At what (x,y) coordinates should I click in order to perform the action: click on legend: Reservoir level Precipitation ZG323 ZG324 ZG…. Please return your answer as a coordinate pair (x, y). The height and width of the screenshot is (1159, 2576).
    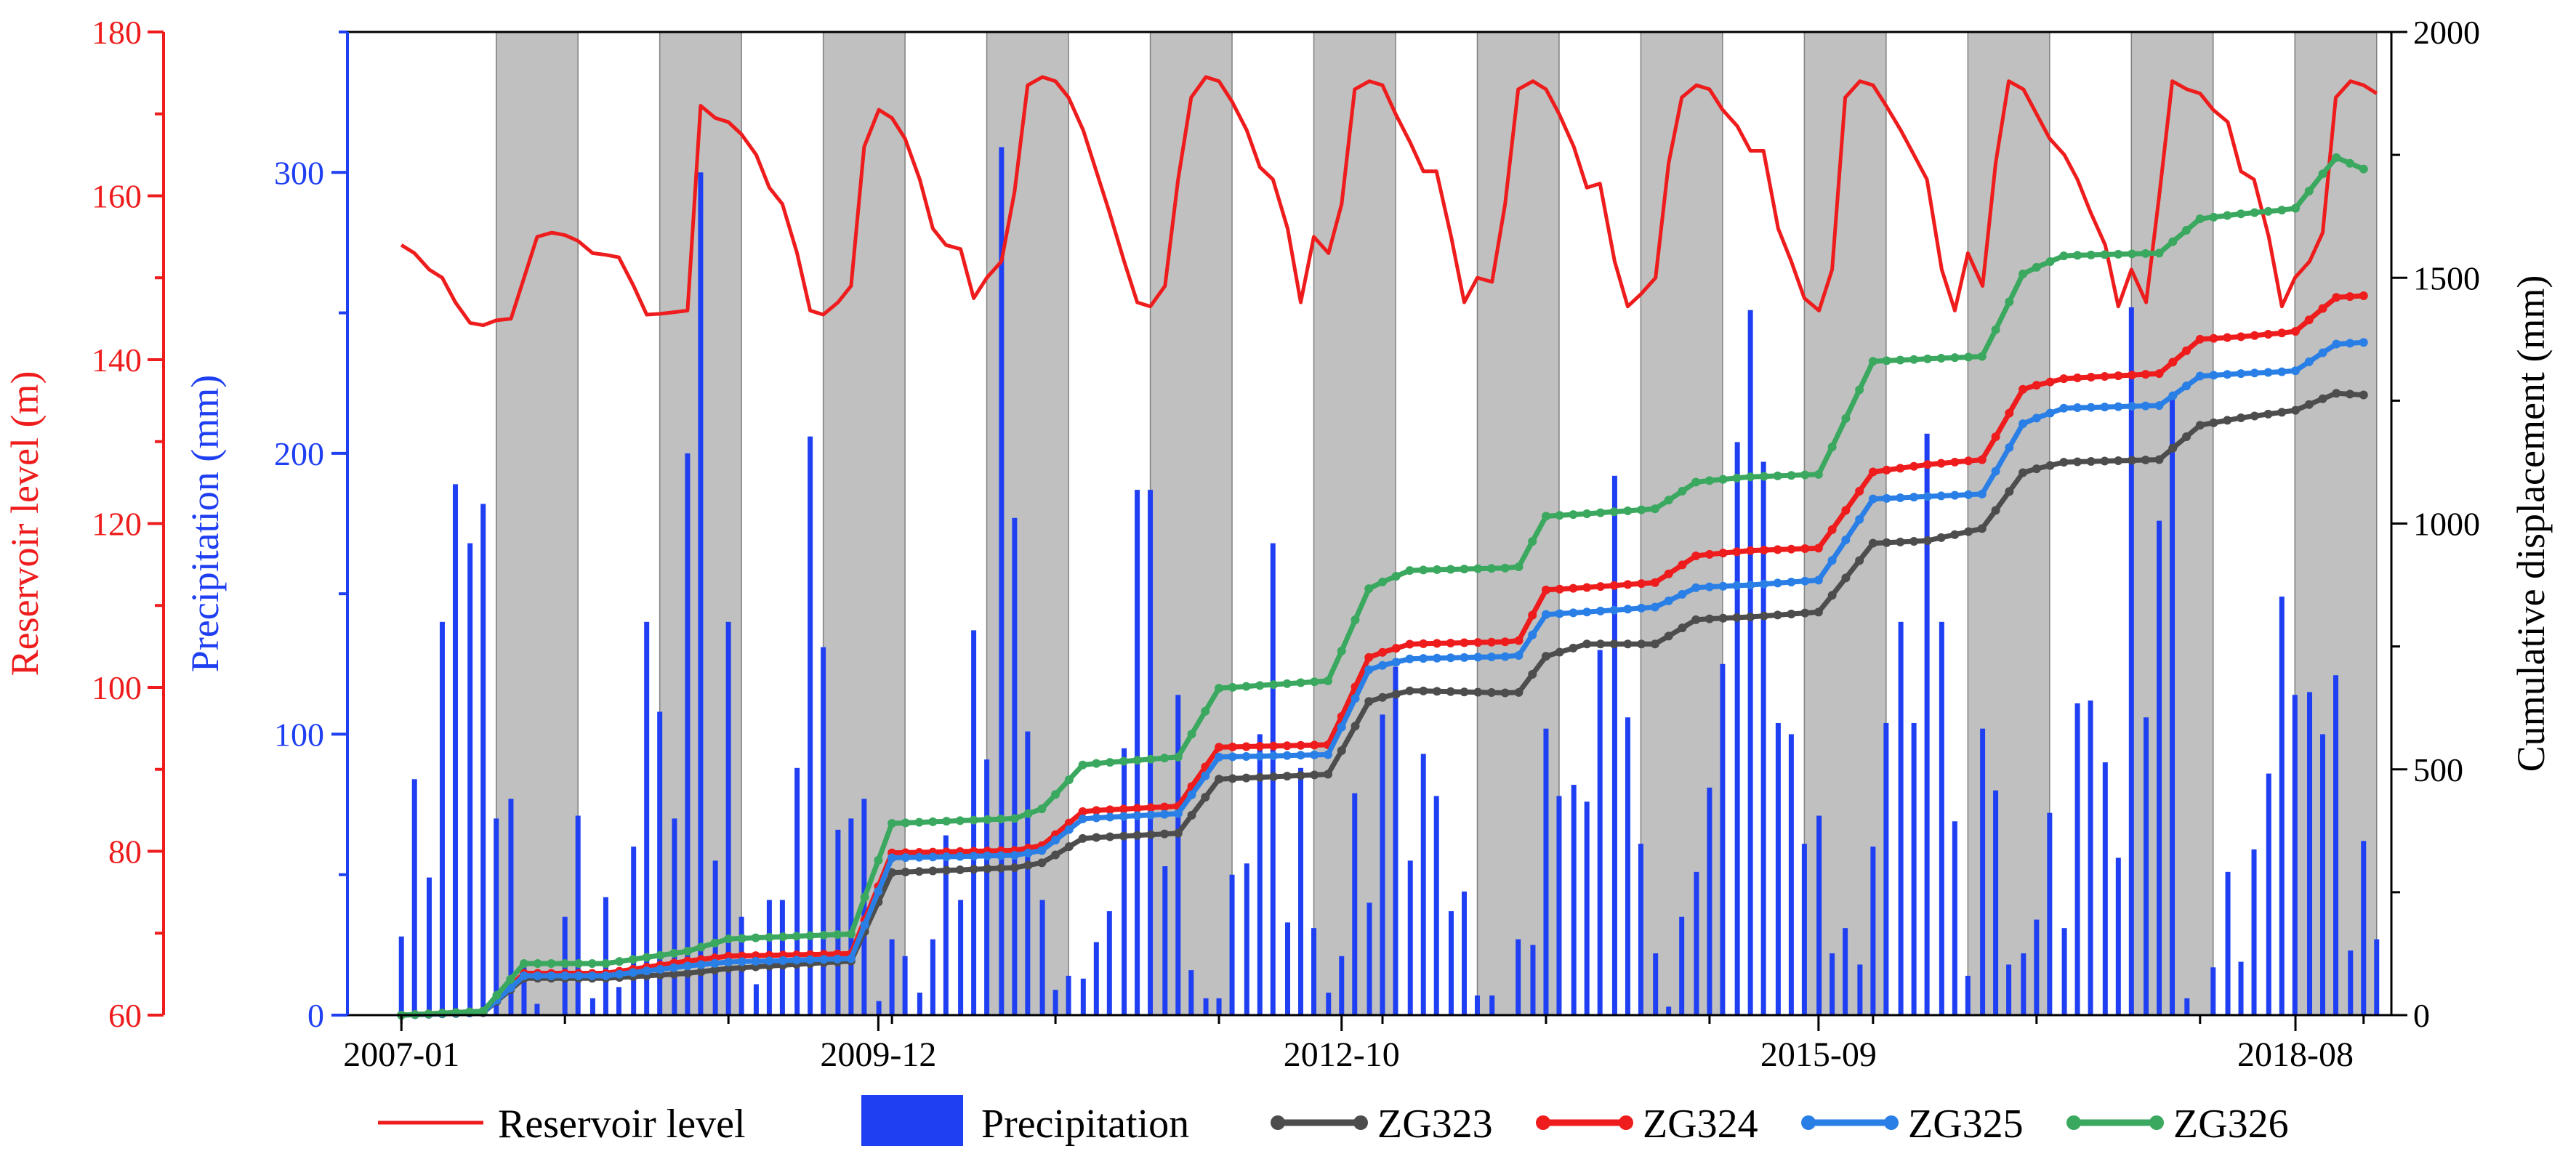
    Looking at the image, I should click on (1333, 1121).